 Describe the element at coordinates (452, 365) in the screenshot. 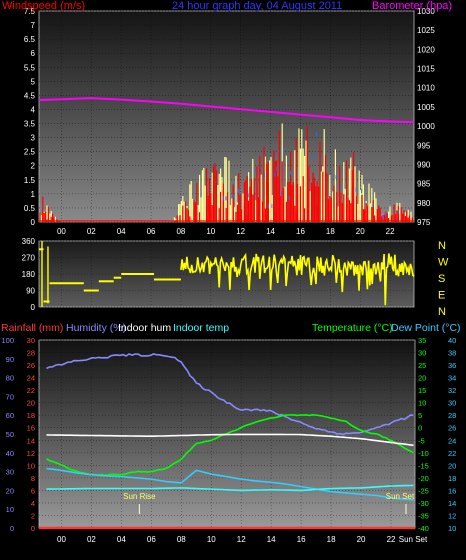

I see `dewpoint-tick-label: 36` at that location.